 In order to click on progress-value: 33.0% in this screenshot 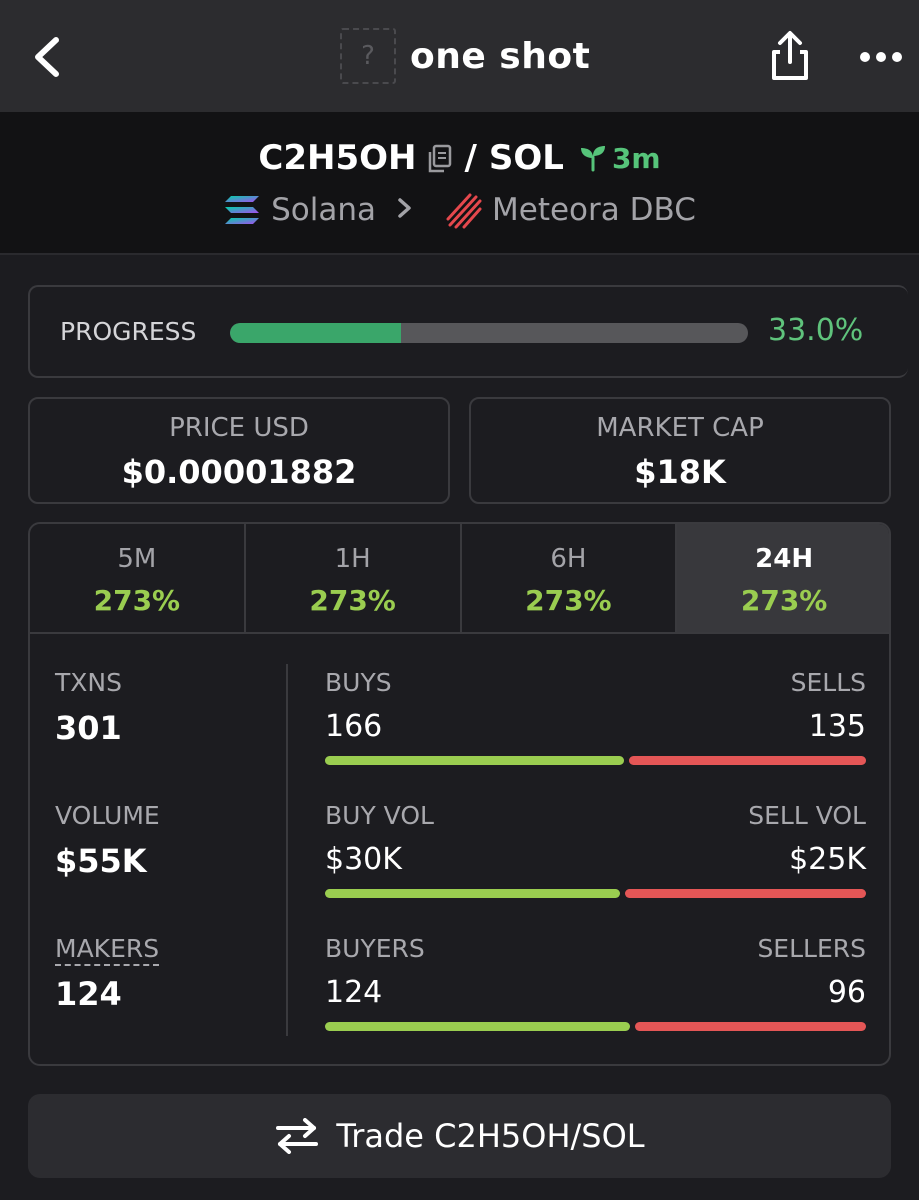, I will do `click(816, 330)`.